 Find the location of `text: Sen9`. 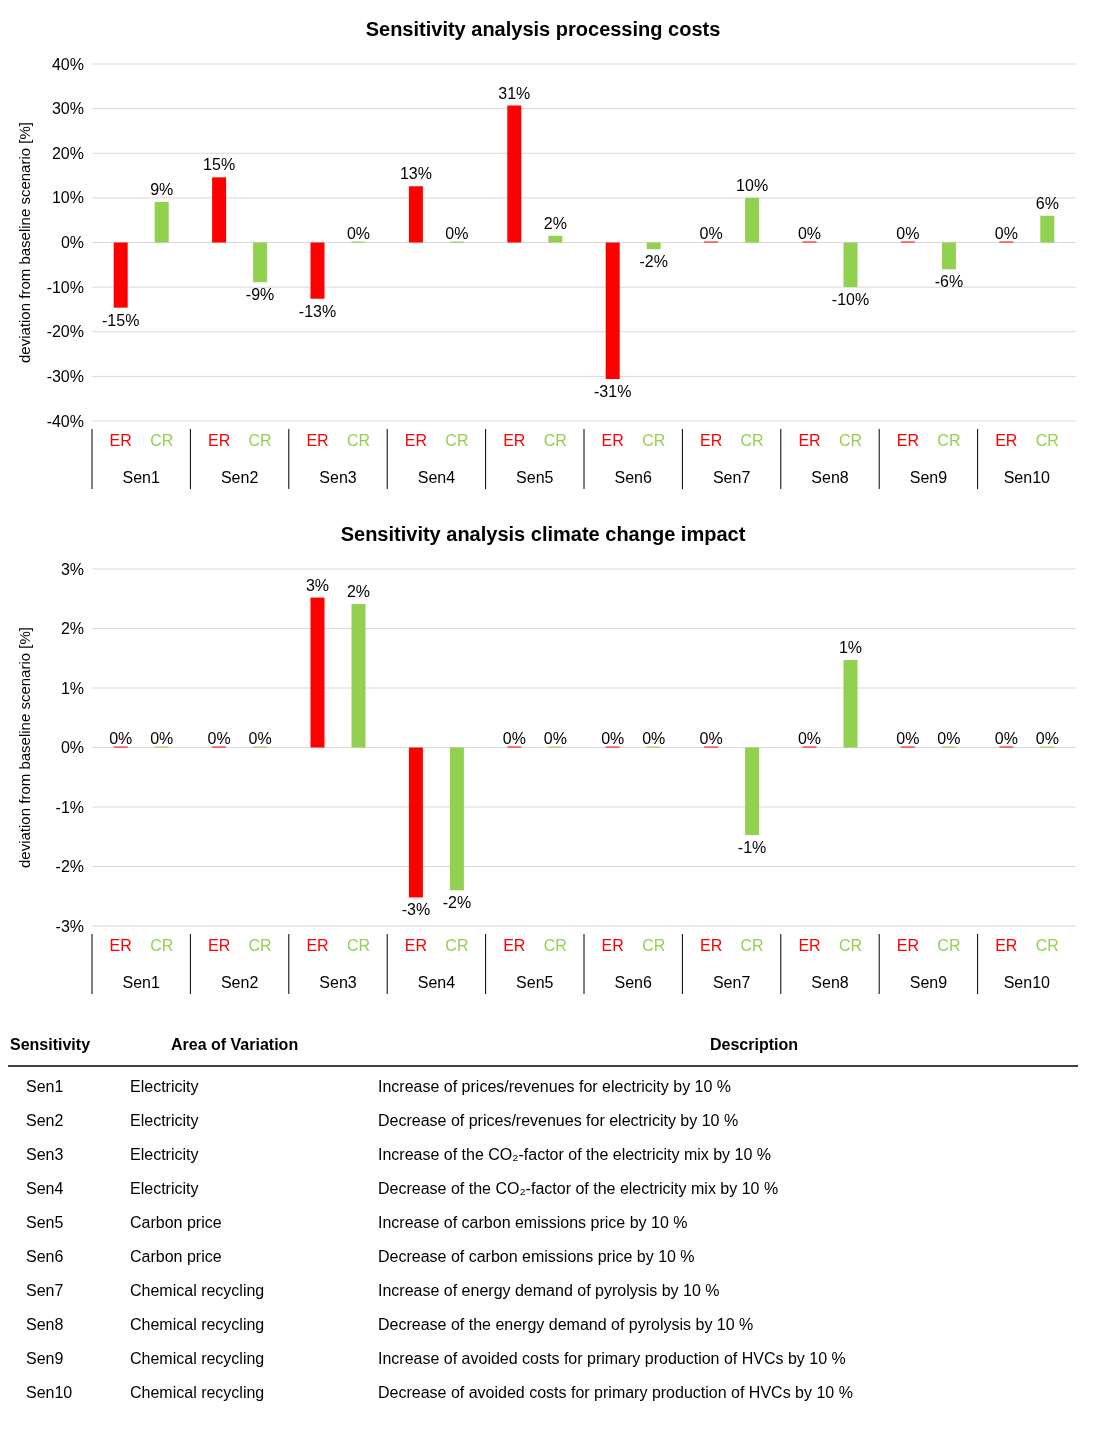

text: Sen9 is located at coordinates (45, 1358).